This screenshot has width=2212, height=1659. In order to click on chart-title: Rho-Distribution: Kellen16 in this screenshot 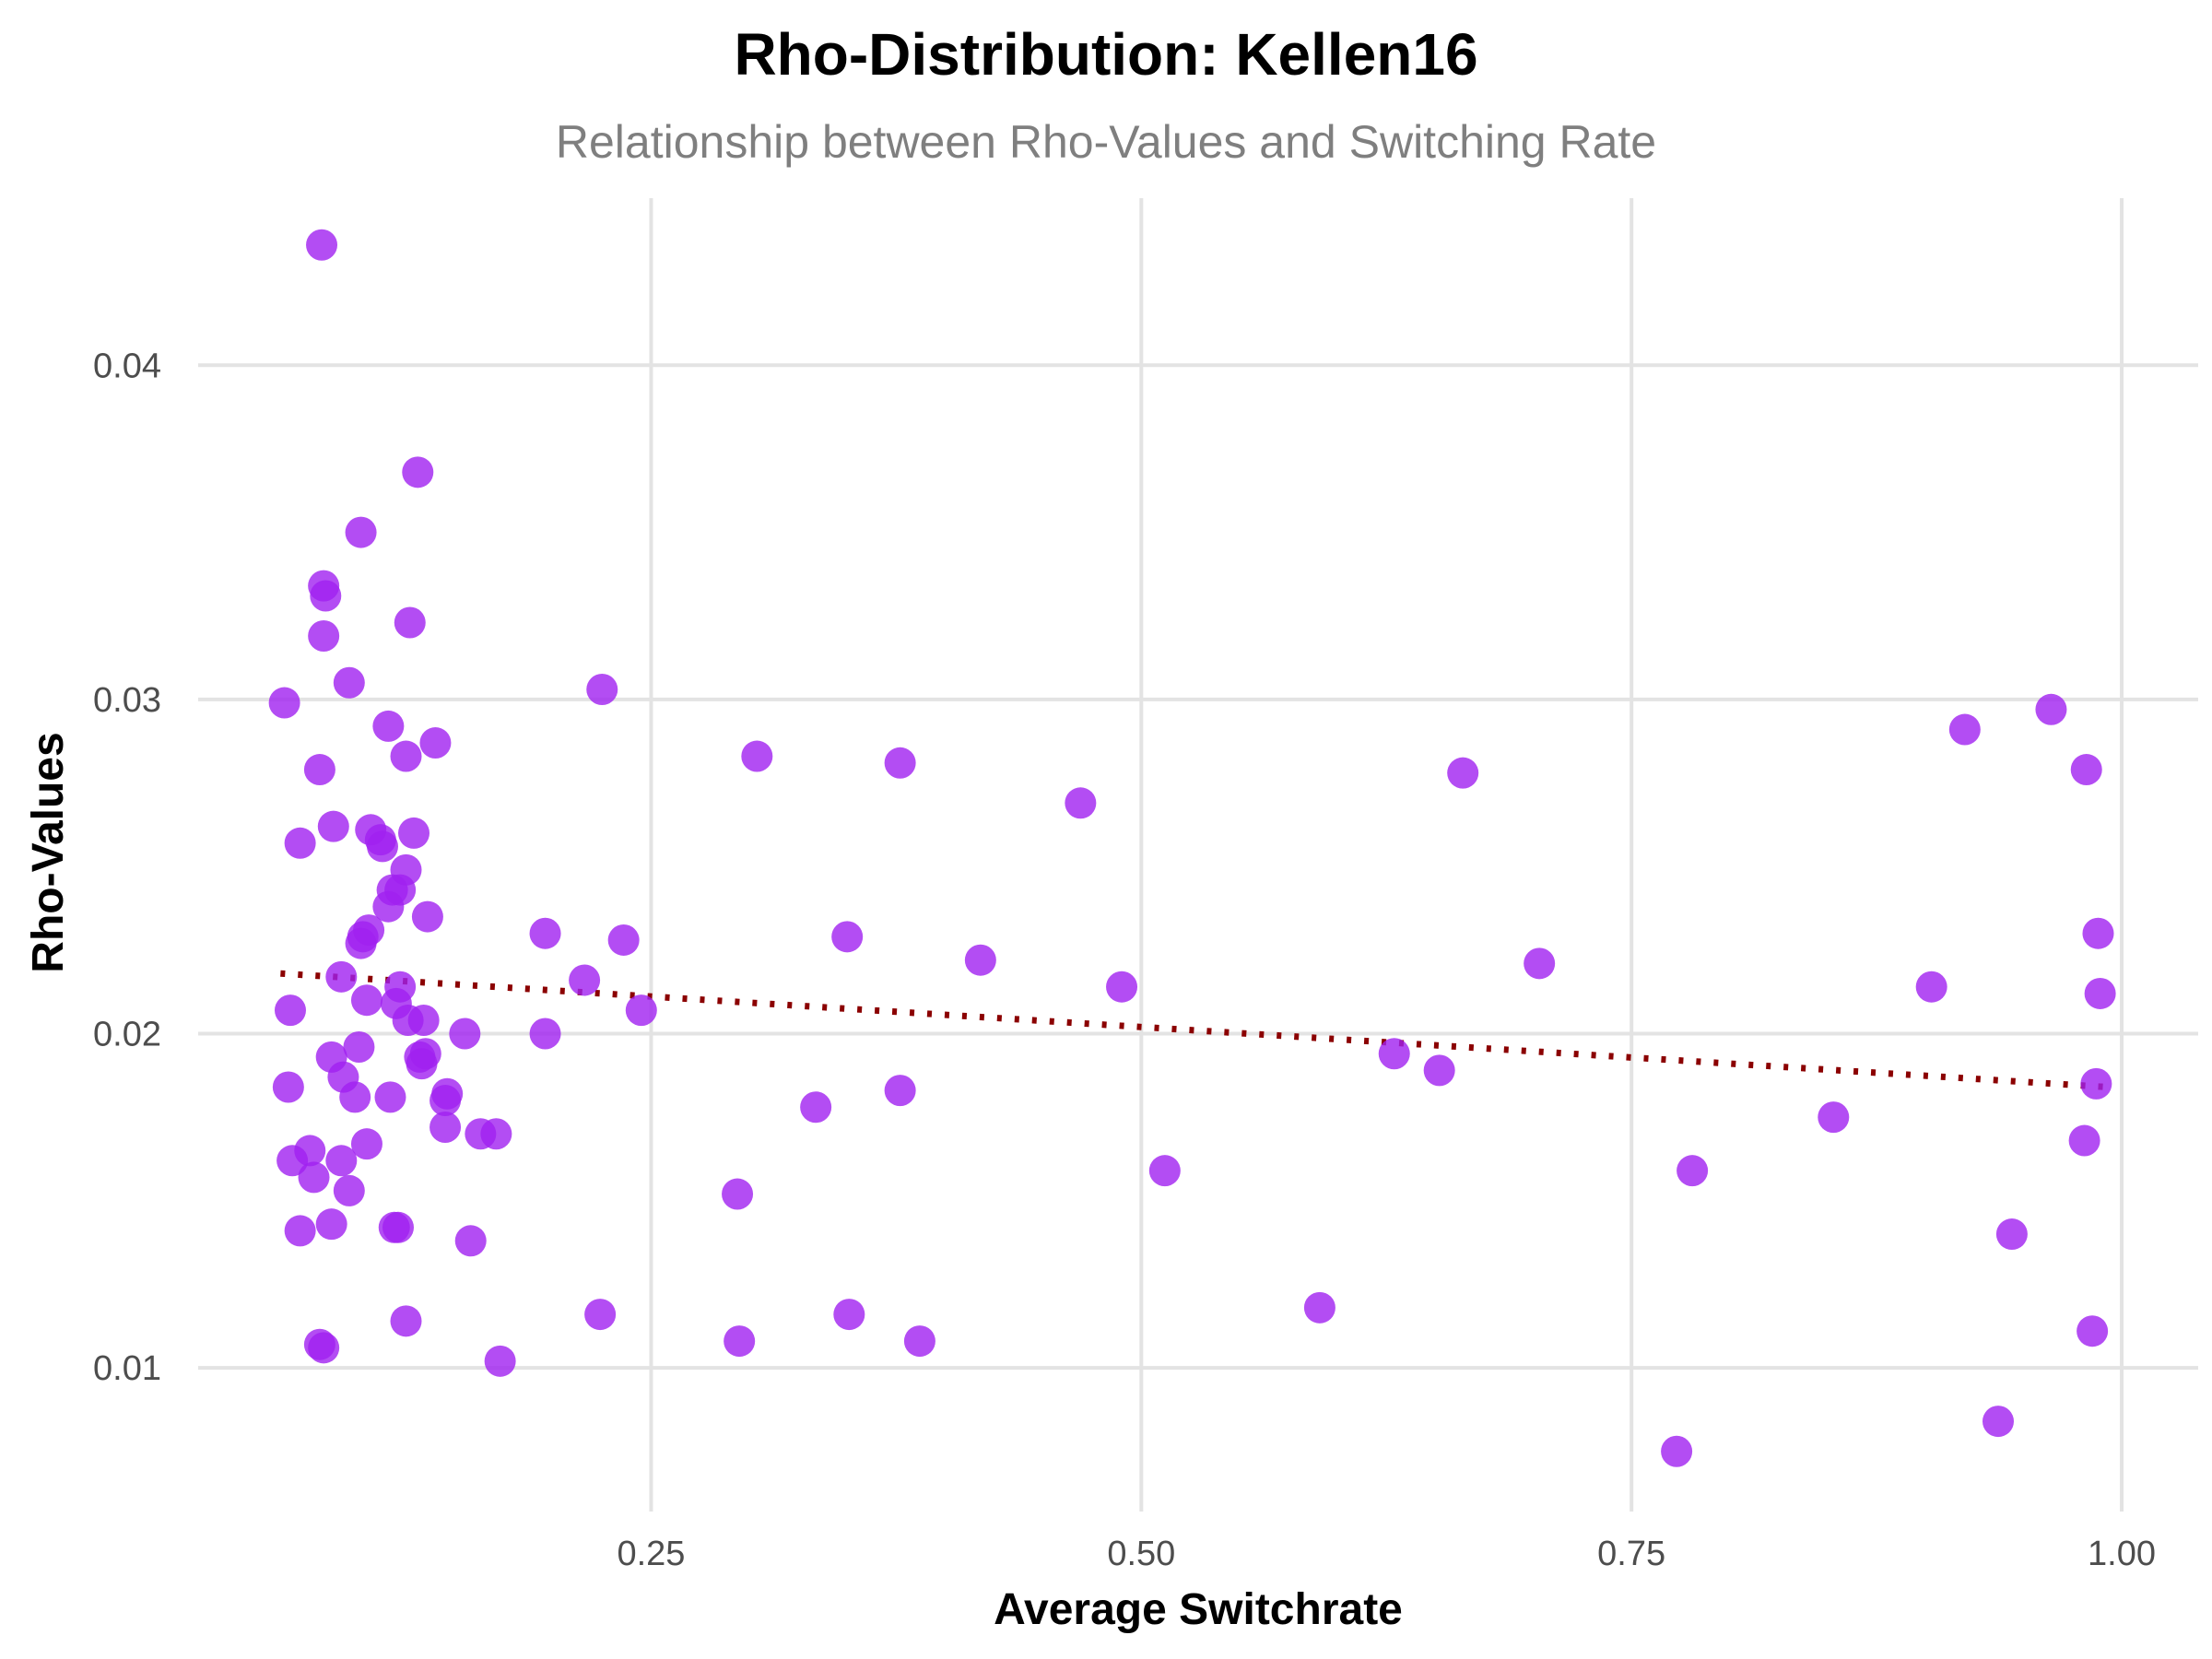, I will do `click(1106, 54)`.